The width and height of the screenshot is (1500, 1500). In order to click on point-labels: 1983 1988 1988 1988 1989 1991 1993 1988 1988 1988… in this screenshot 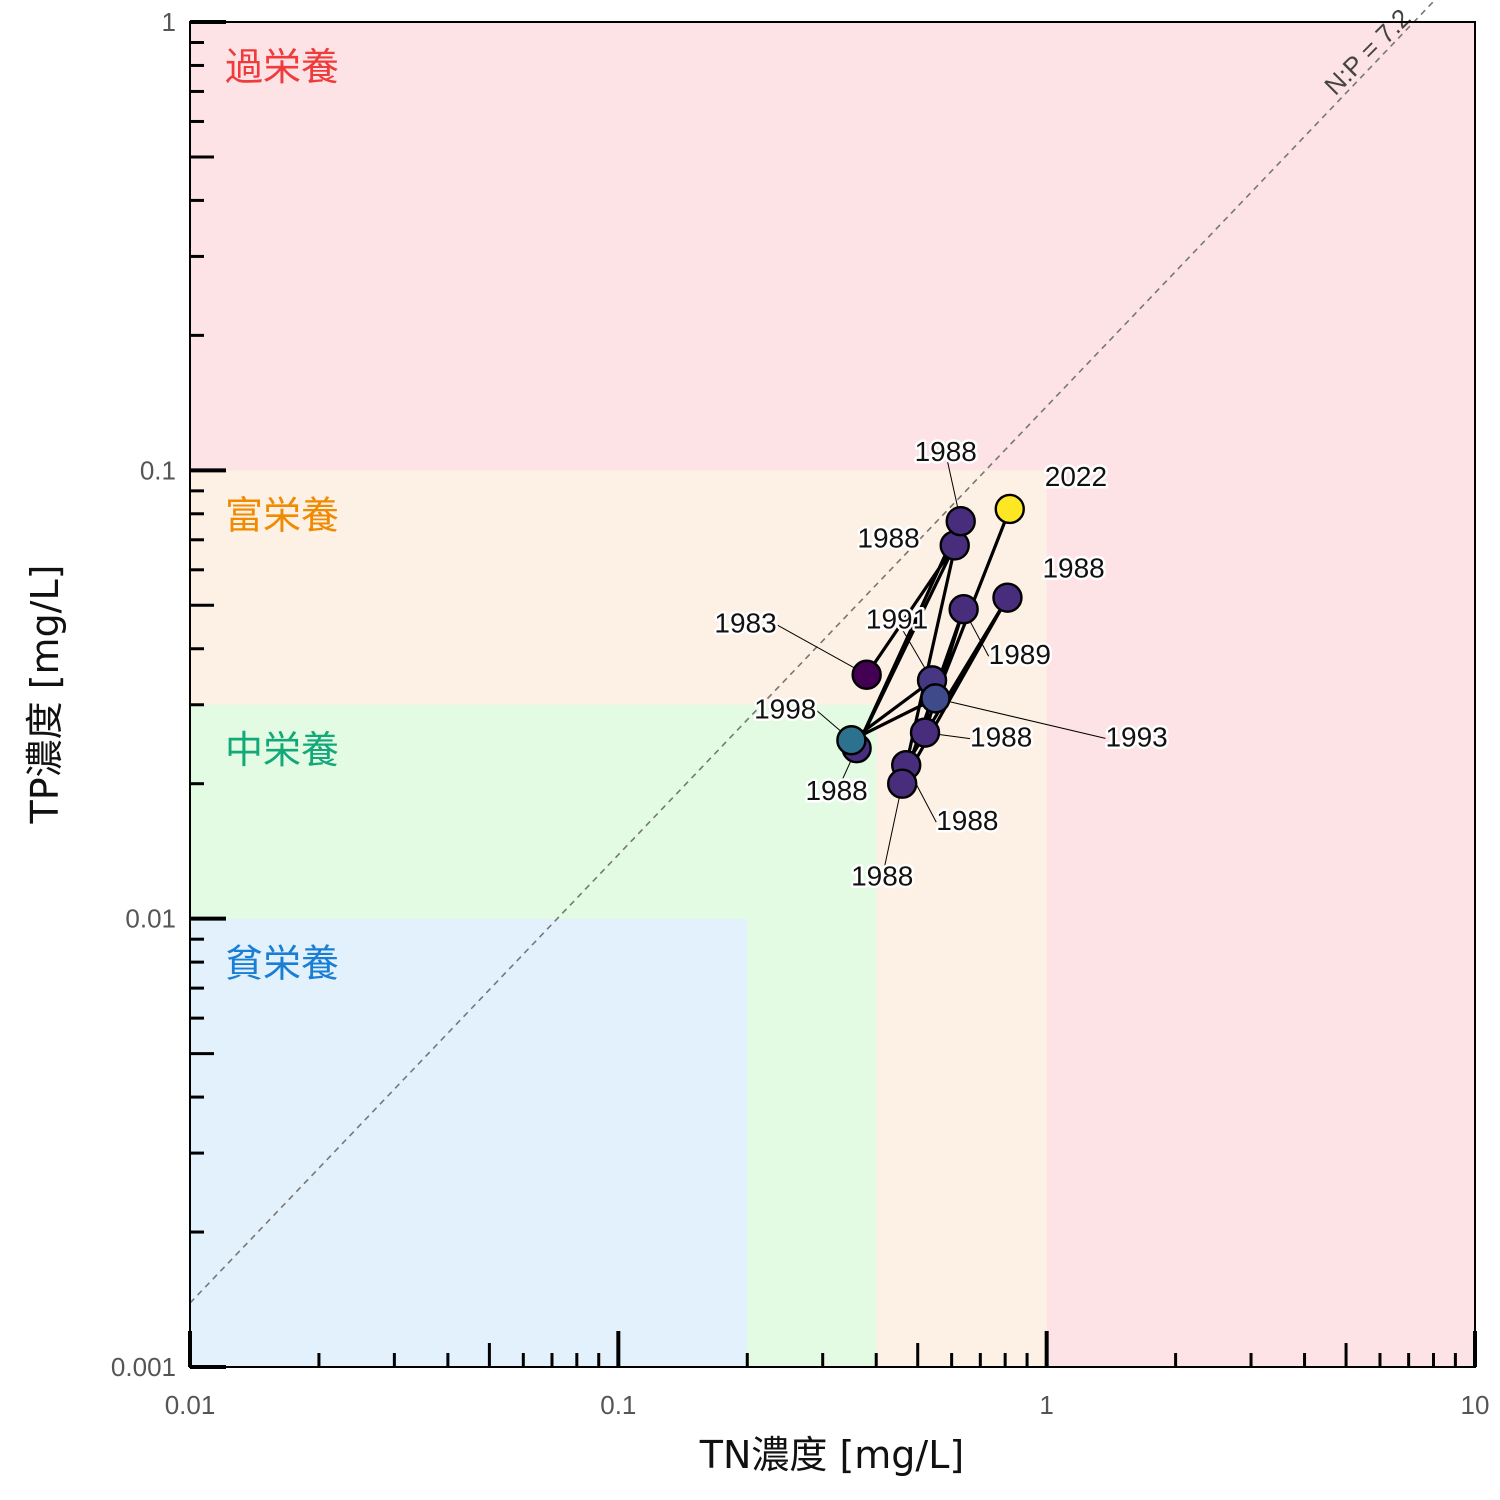, I will do `click(941, 664)`.